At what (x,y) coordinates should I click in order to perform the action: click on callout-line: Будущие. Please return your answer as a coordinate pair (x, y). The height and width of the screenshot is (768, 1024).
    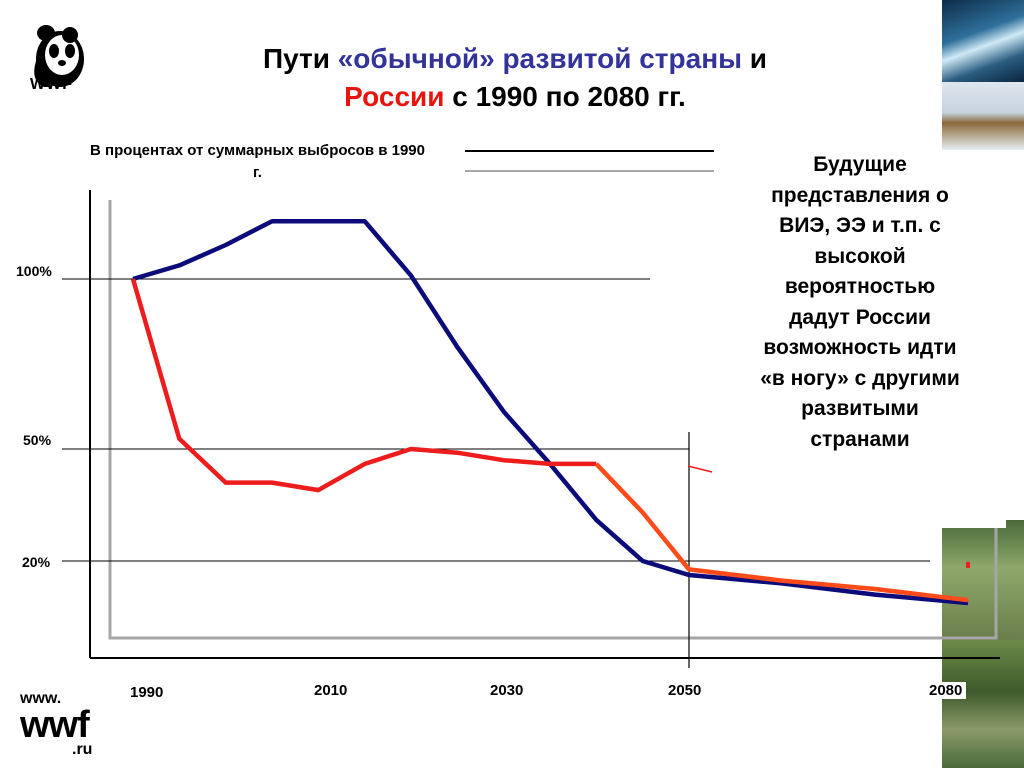
    Looking at the image, I should click on (860, 164).